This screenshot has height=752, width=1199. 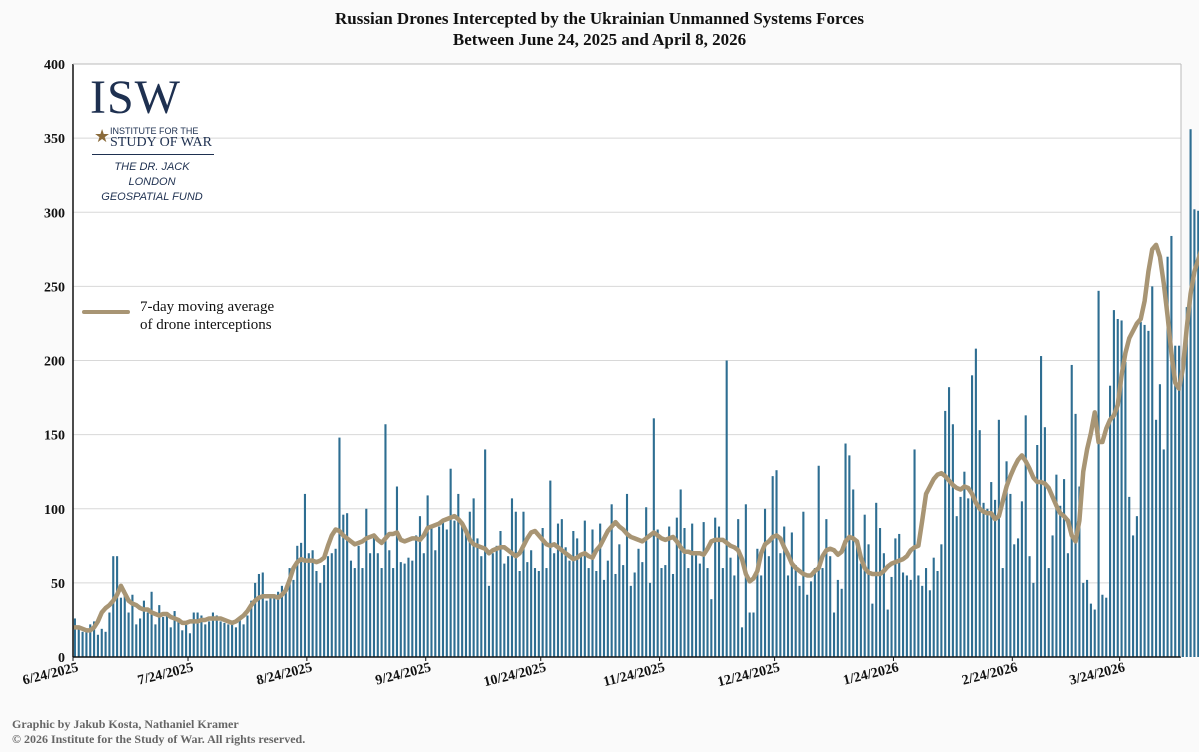 I want to click on x-tick-label: 3/24/2026, so click(x=1097, y=674).